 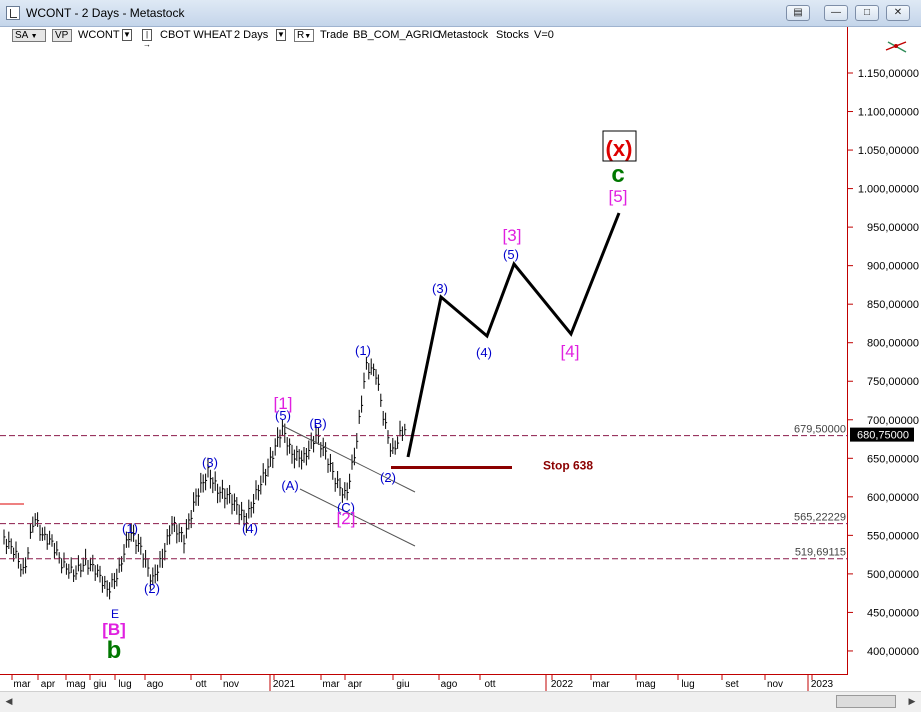 I want to click on window-title-bar: WCONT - 2 Days - Metastock ▤ — □ ✕, so click(x=460, y=13).